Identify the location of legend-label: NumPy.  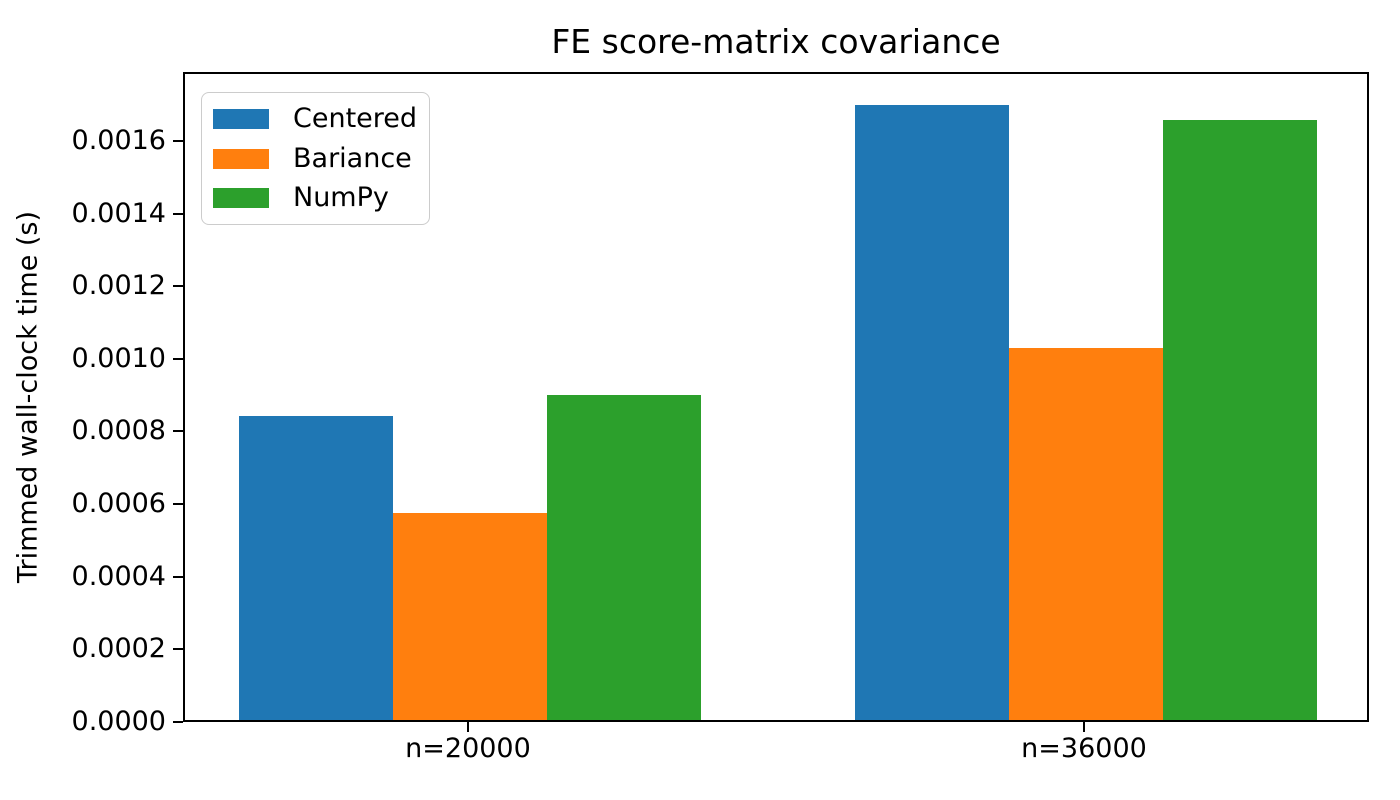
(341, 198).